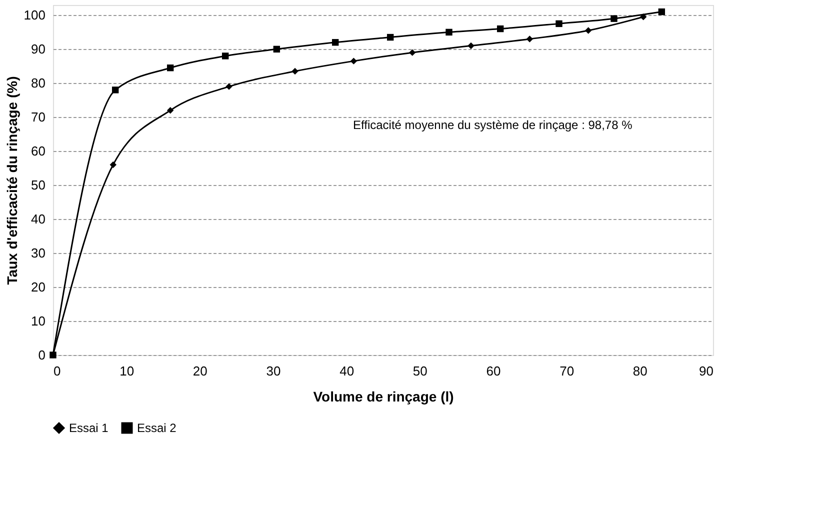 This screenshot has width=819, height=523. What do you see at coordinates (38, 83) in the screenshot?
I see `y-tick-label: 80` at bounding box center [38, 83].